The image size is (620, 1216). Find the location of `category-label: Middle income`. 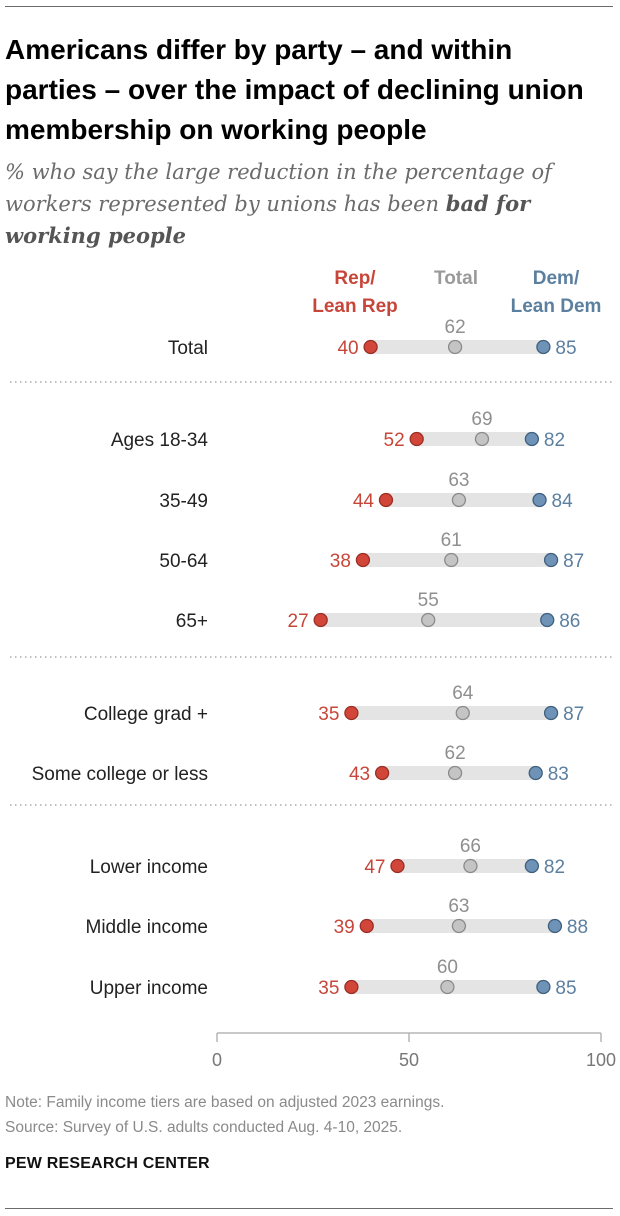

category-label: Middle income is located at coordinates (147, 927).